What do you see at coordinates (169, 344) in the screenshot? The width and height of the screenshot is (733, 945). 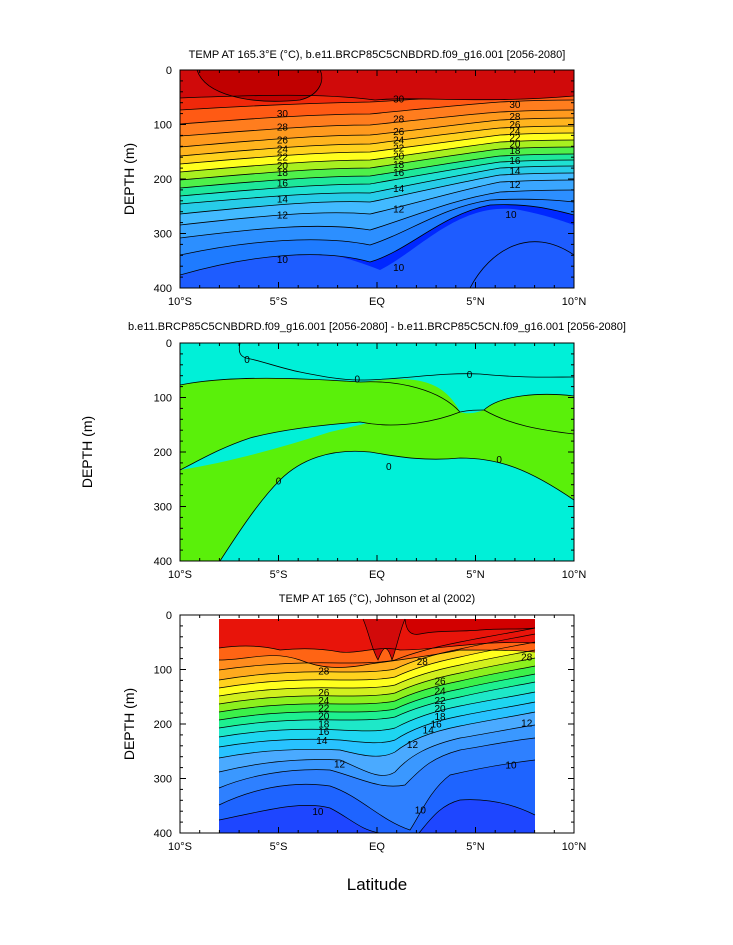 I see `panel2-ytick-label: 0` at bounding box center [169, 344].